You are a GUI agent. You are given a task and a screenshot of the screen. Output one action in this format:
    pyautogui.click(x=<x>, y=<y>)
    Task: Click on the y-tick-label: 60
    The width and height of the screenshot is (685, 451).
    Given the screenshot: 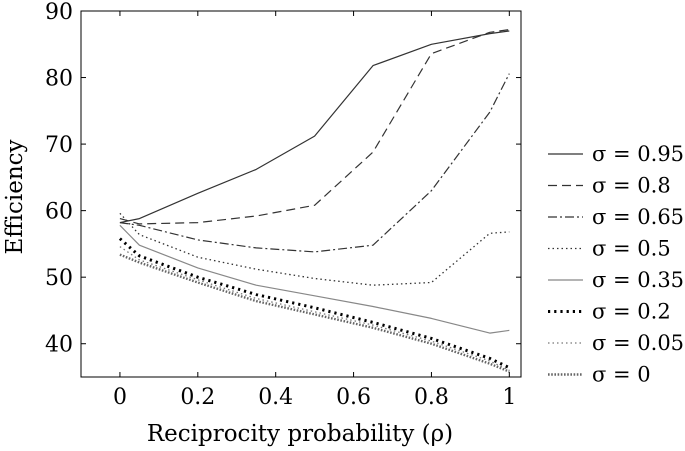 What is the action you would take?
    pyautogui.click(x=59, y=212)
    